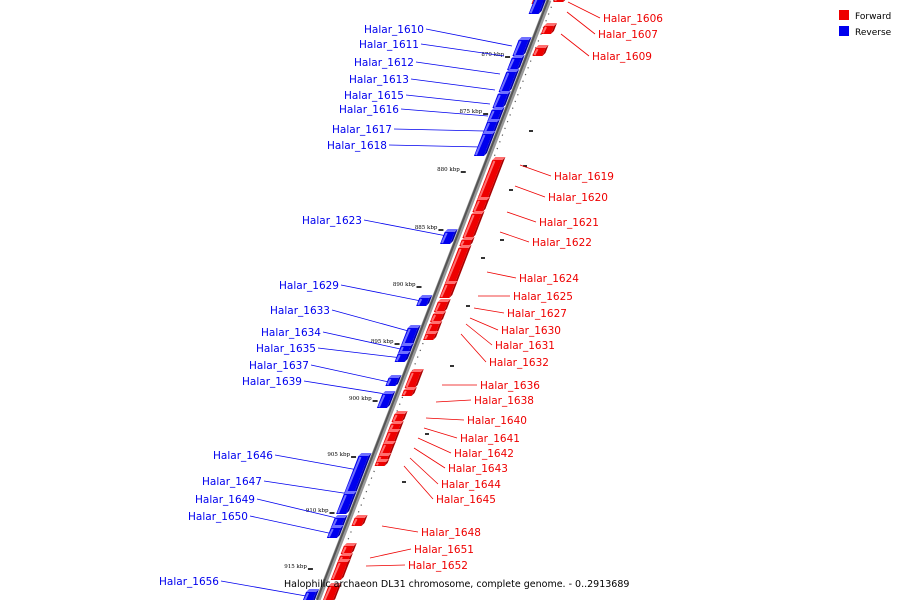  Describe the element at coordinates (497, 421) in the screenshot. I see `gene-label-halar-1640: Halar_1640` at that location.